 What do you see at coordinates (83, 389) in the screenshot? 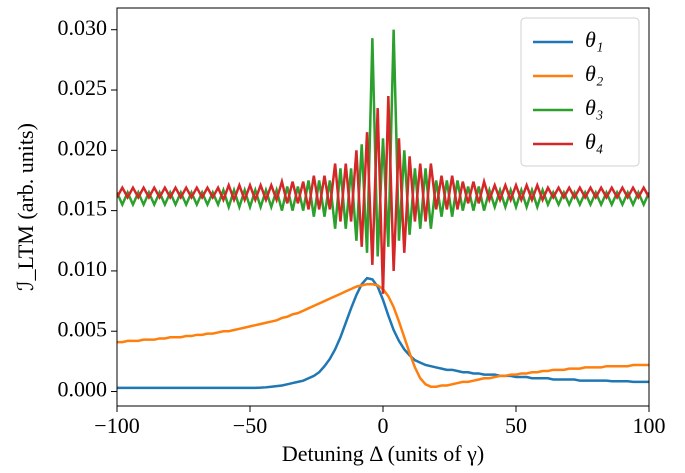
I see `y-tick-label: 0.000` at bounding box center [83, 389].